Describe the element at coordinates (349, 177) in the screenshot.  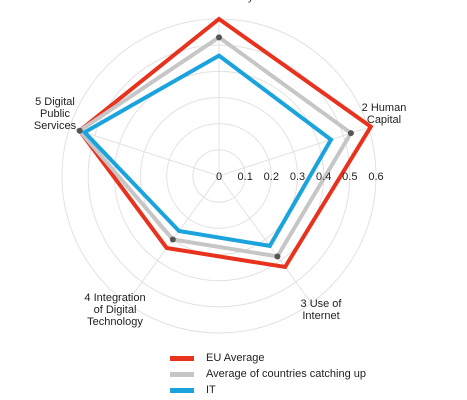
I see `tick-label: 0.5` at that location.